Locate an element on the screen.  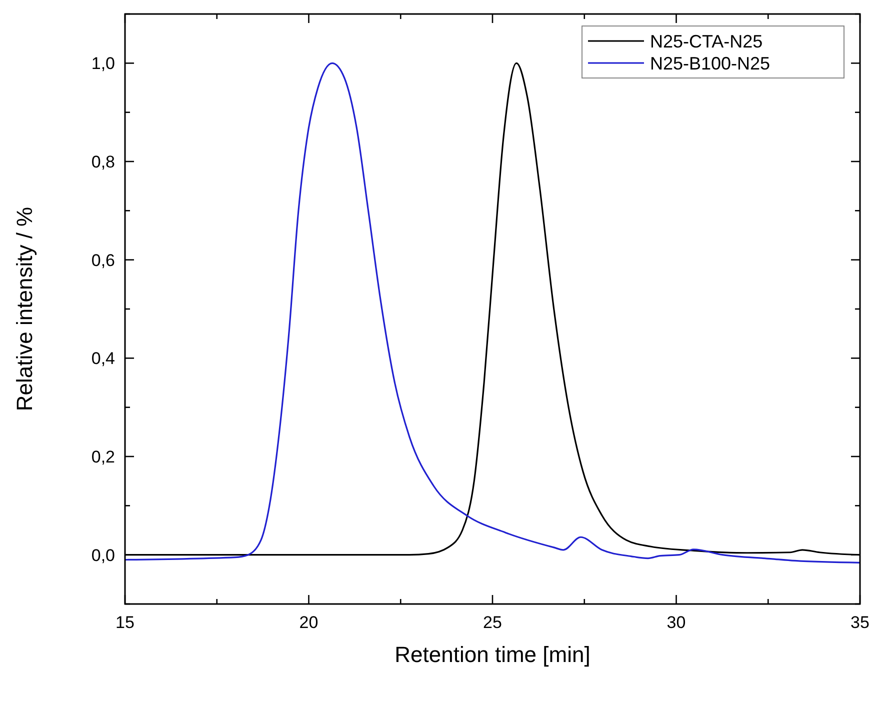
y-tick-label: 1,0 is located at coordinates (103, 64).